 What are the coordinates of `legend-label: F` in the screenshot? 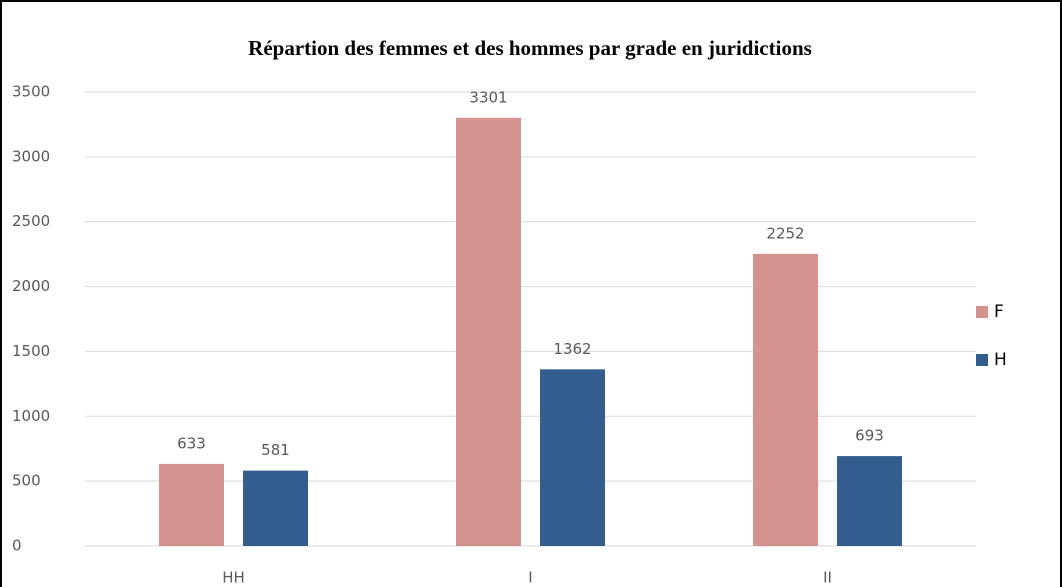 It's located at (999, 312).